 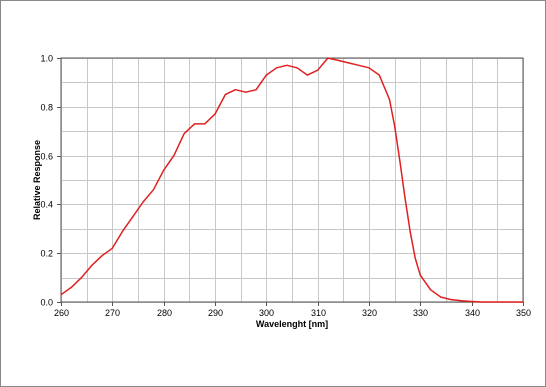 What do you see at coordinates (472, 313) in the screenshot?
I see `x-tick-label: 340` at bounding box center [472, 313].